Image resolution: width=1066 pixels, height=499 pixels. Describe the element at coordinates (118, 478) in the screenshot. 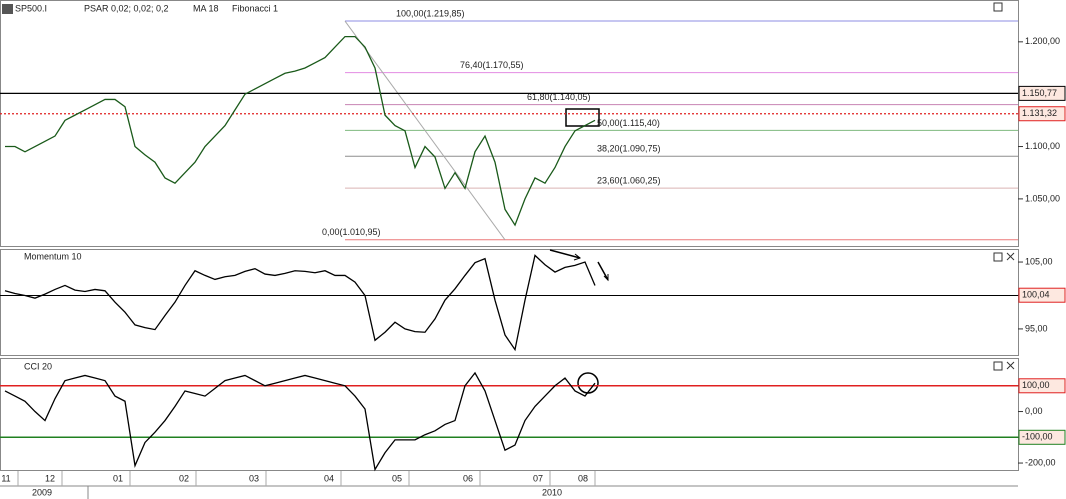

I see `month-label: 01` at that location.